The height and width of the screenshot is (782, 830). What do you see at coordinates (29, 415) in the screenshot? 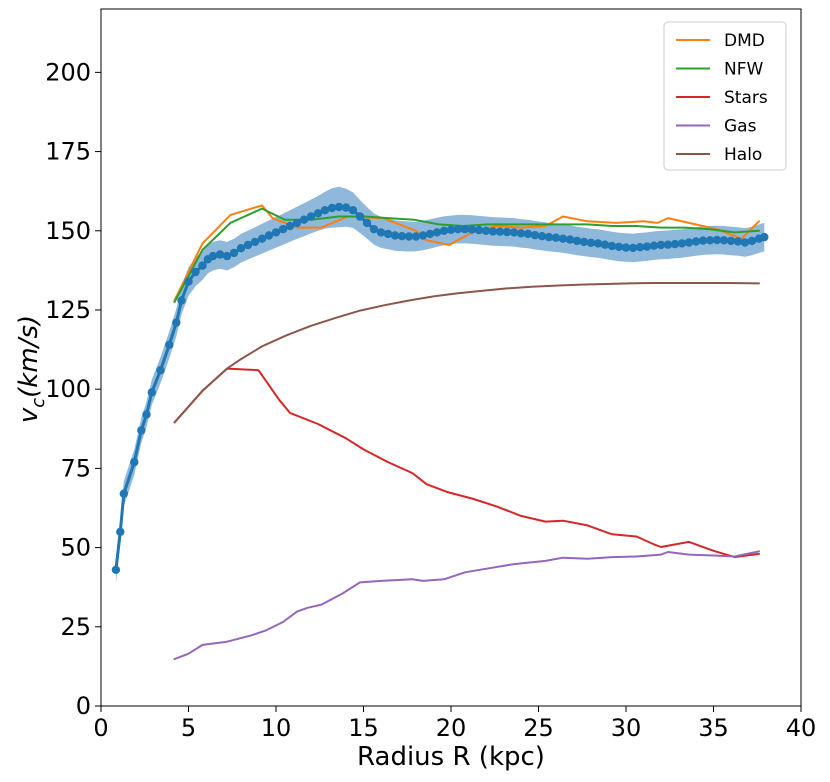
I see `y-axis-label-base: v` at bounding box center [29, 415].